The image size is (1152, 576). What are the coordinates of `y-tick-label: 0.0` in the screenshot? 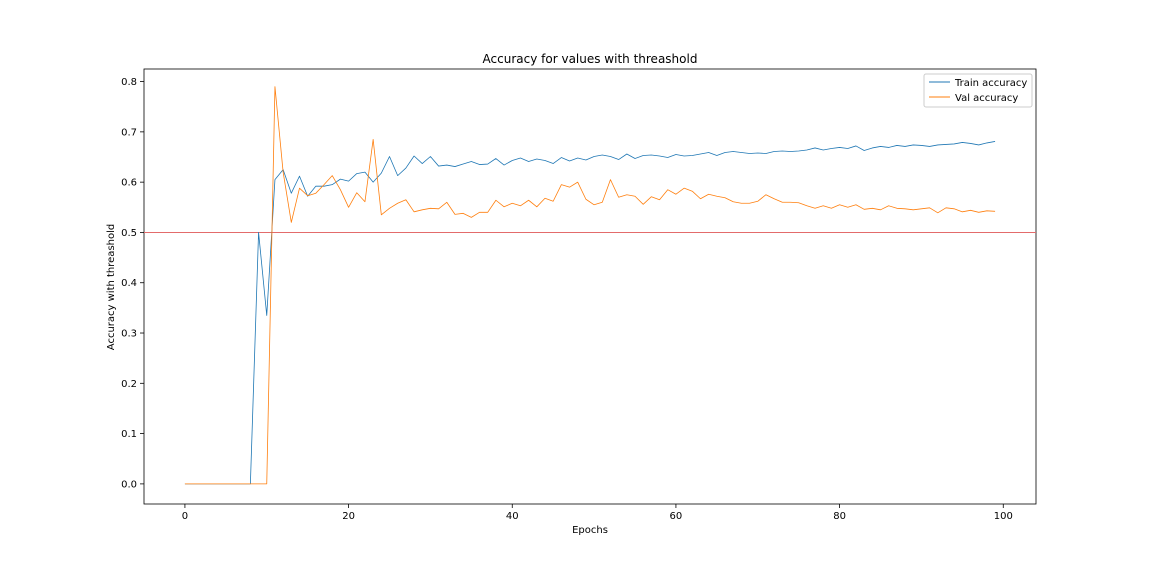 It's located at (129, 484).